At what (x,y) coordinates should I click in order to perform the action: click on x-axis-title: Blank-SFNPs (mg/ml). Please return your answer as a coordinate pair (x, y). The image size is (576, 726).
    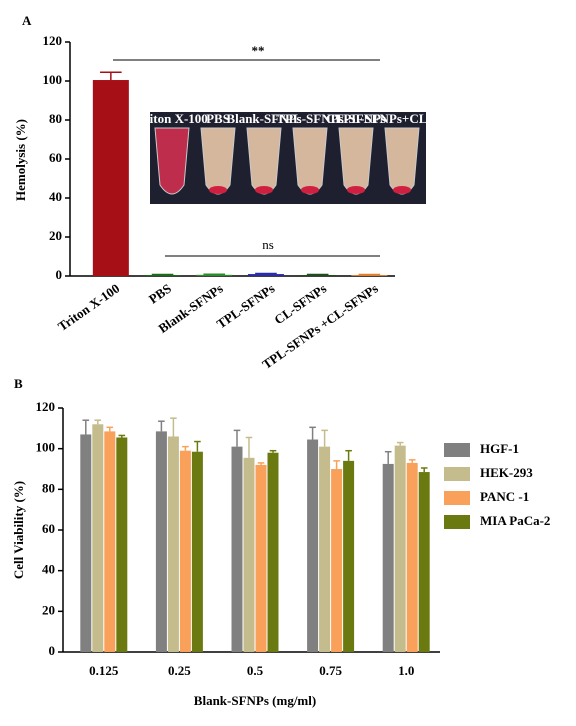
    Looking at the image, I should click on (255, 700).